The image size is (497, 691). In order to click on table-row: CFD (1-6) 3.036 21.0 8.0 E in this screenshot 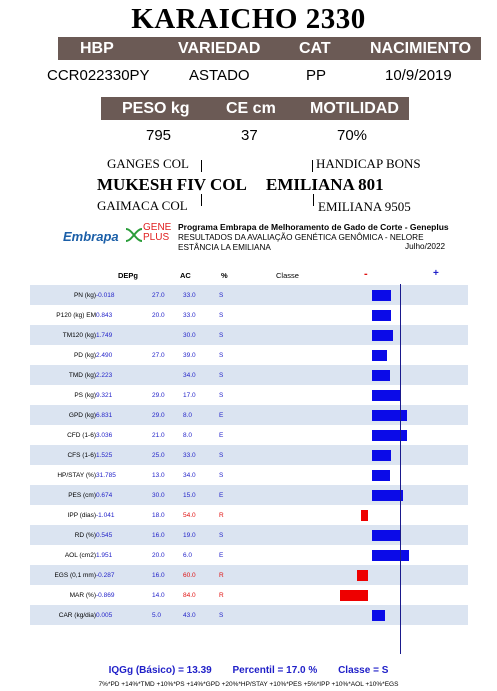, I will do `click(249, 435)`.